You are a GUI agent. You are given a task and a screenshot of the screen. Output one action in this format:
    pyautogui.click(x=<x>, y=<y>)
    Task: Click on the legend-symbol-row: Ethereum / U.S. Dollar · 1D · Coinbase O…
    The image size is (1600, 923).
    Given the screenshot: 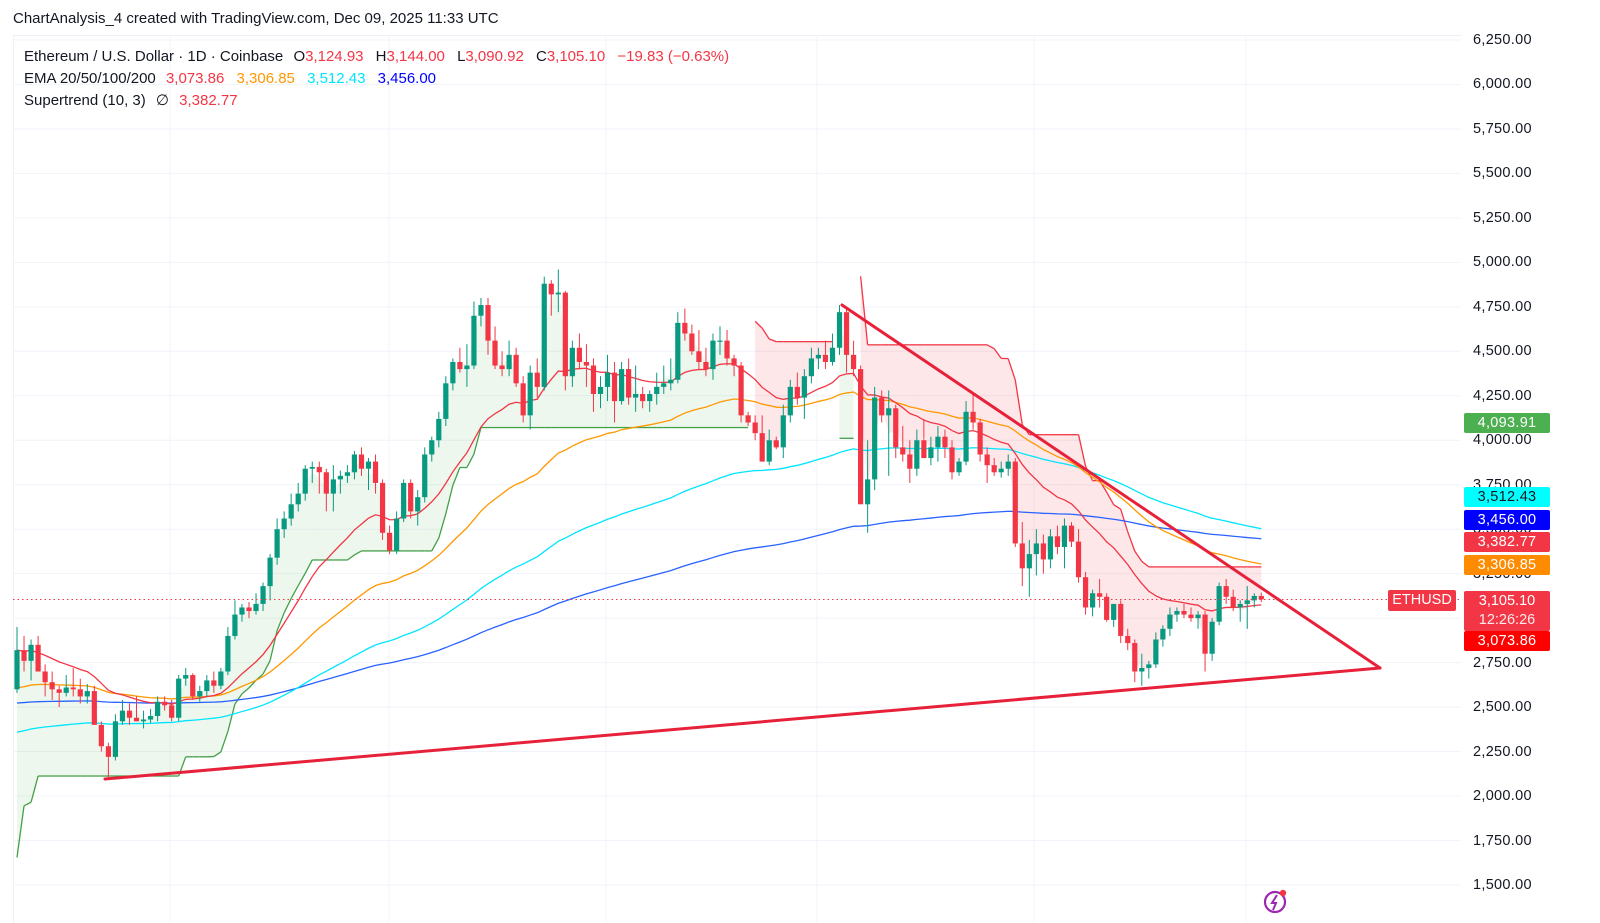 What is the action you would take?
    pyautogui.click(x=380, y=57)
    